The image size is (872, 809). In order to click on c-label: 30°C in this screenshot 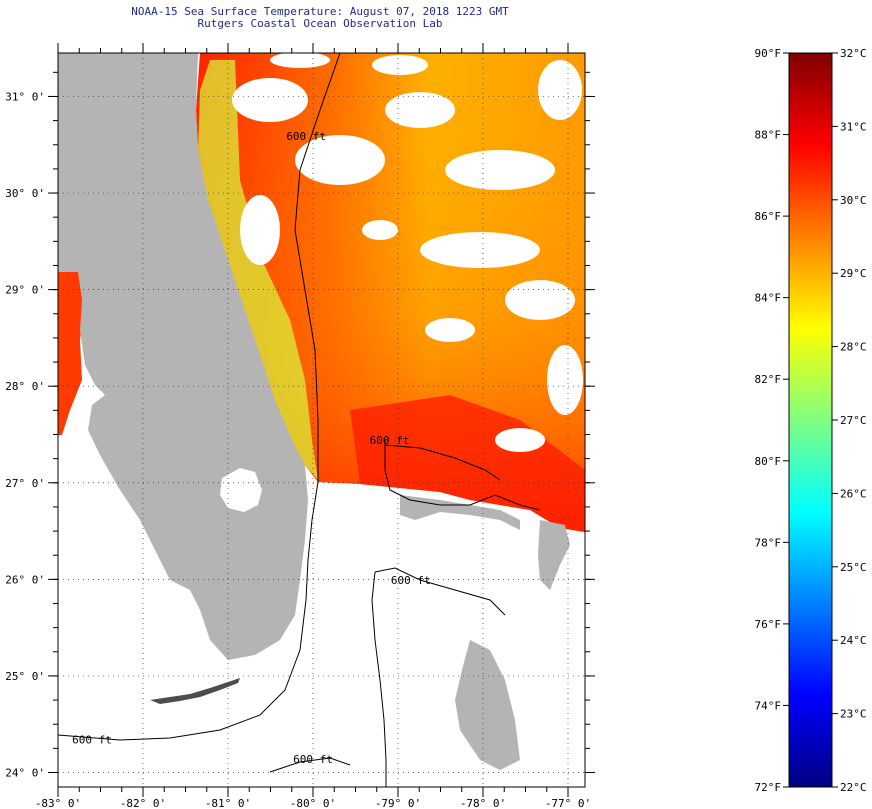, I will do `click(853, 200)`.